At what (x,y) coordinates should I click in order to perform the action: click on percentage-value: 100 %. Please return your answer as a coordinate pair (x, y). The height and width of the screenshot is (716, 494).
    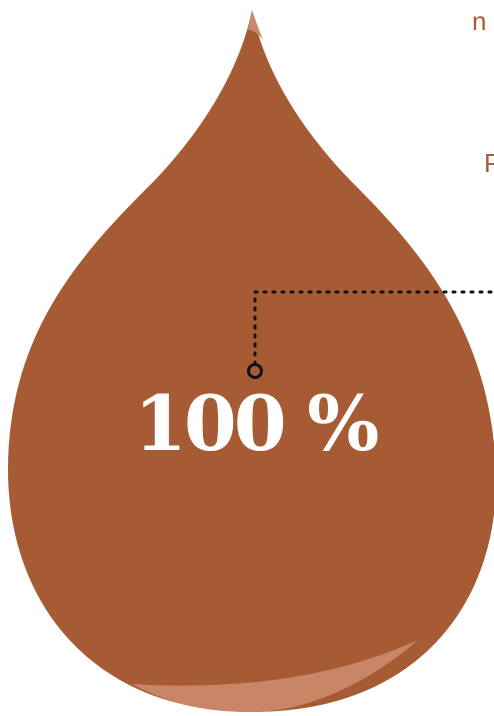
    Looking at the image, I should click on (256, 423).